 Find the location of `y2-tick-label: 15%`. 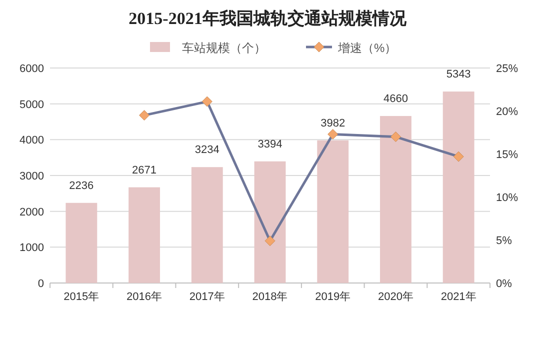

y2-tick-label: 15% is located at coordinates (507, 155).